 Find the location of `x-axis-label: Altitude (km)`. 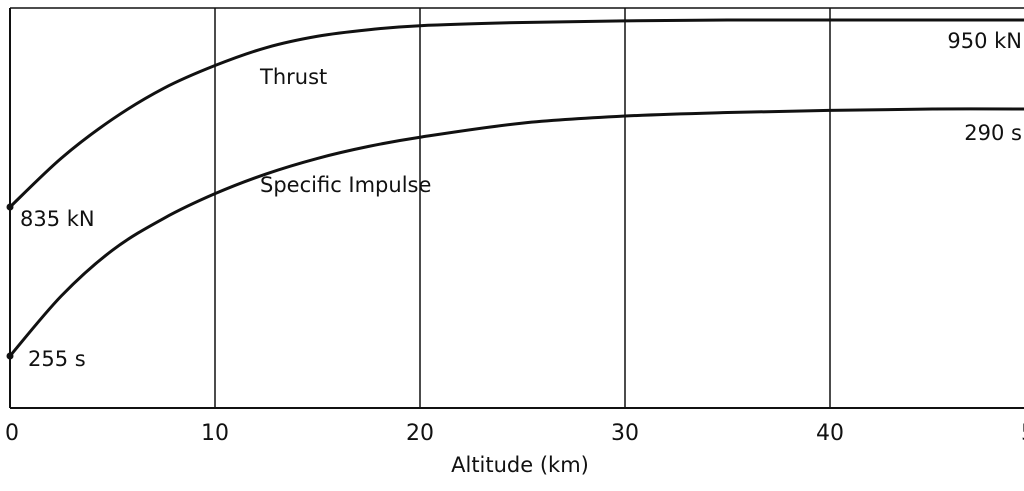

x-axis-label: Altitude (km) is located at coordinates (520, 465).